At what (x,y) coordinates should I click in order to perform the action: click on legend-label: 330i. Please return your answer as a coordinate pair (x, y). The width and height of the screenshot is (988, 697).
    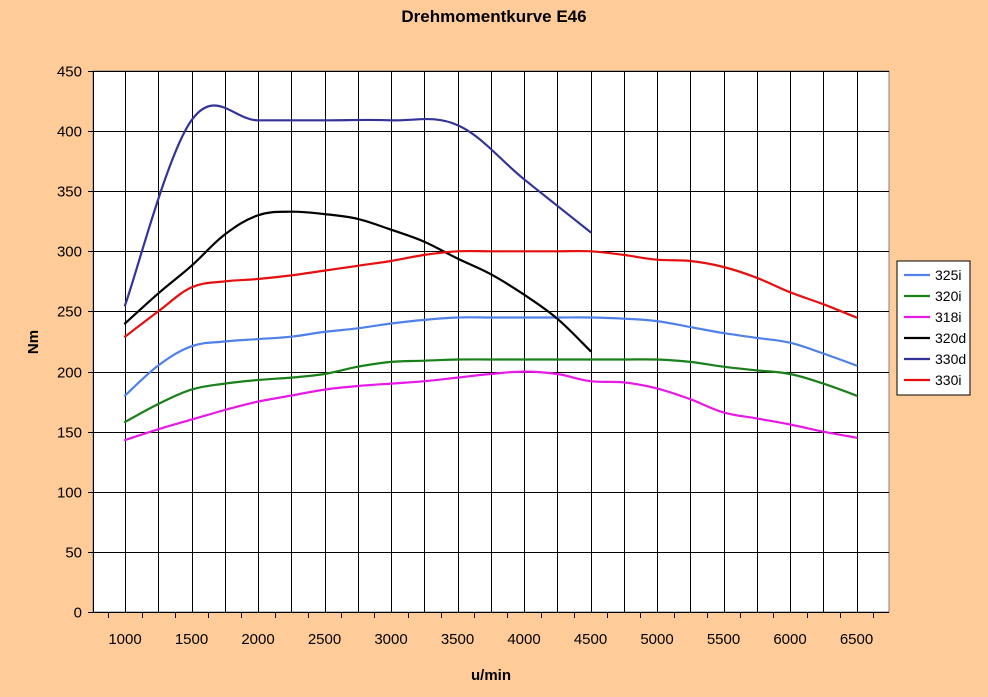
    Looking at the image, I should click on (948, 380).